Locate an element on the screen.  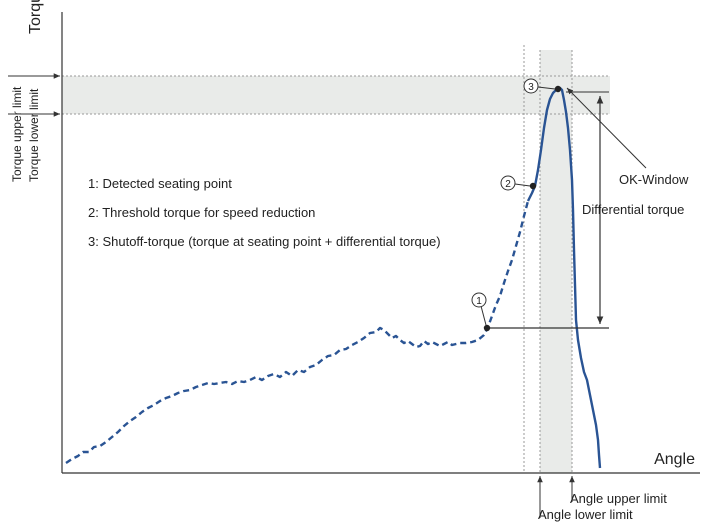
angle-upper-limit-label: Angle upper limit is located at coordinates (618, 498).